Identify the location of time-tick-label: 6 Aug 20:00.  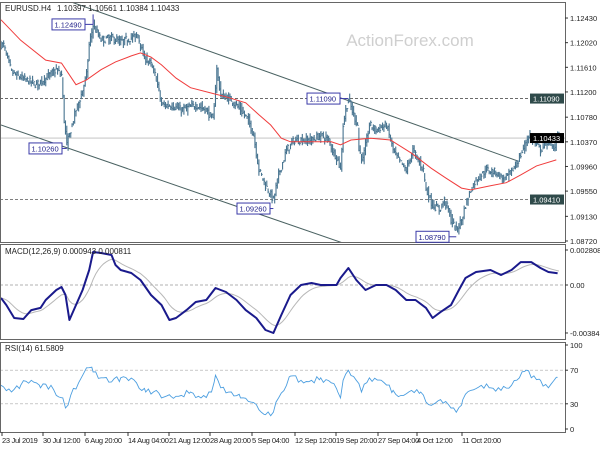
(103, 440).